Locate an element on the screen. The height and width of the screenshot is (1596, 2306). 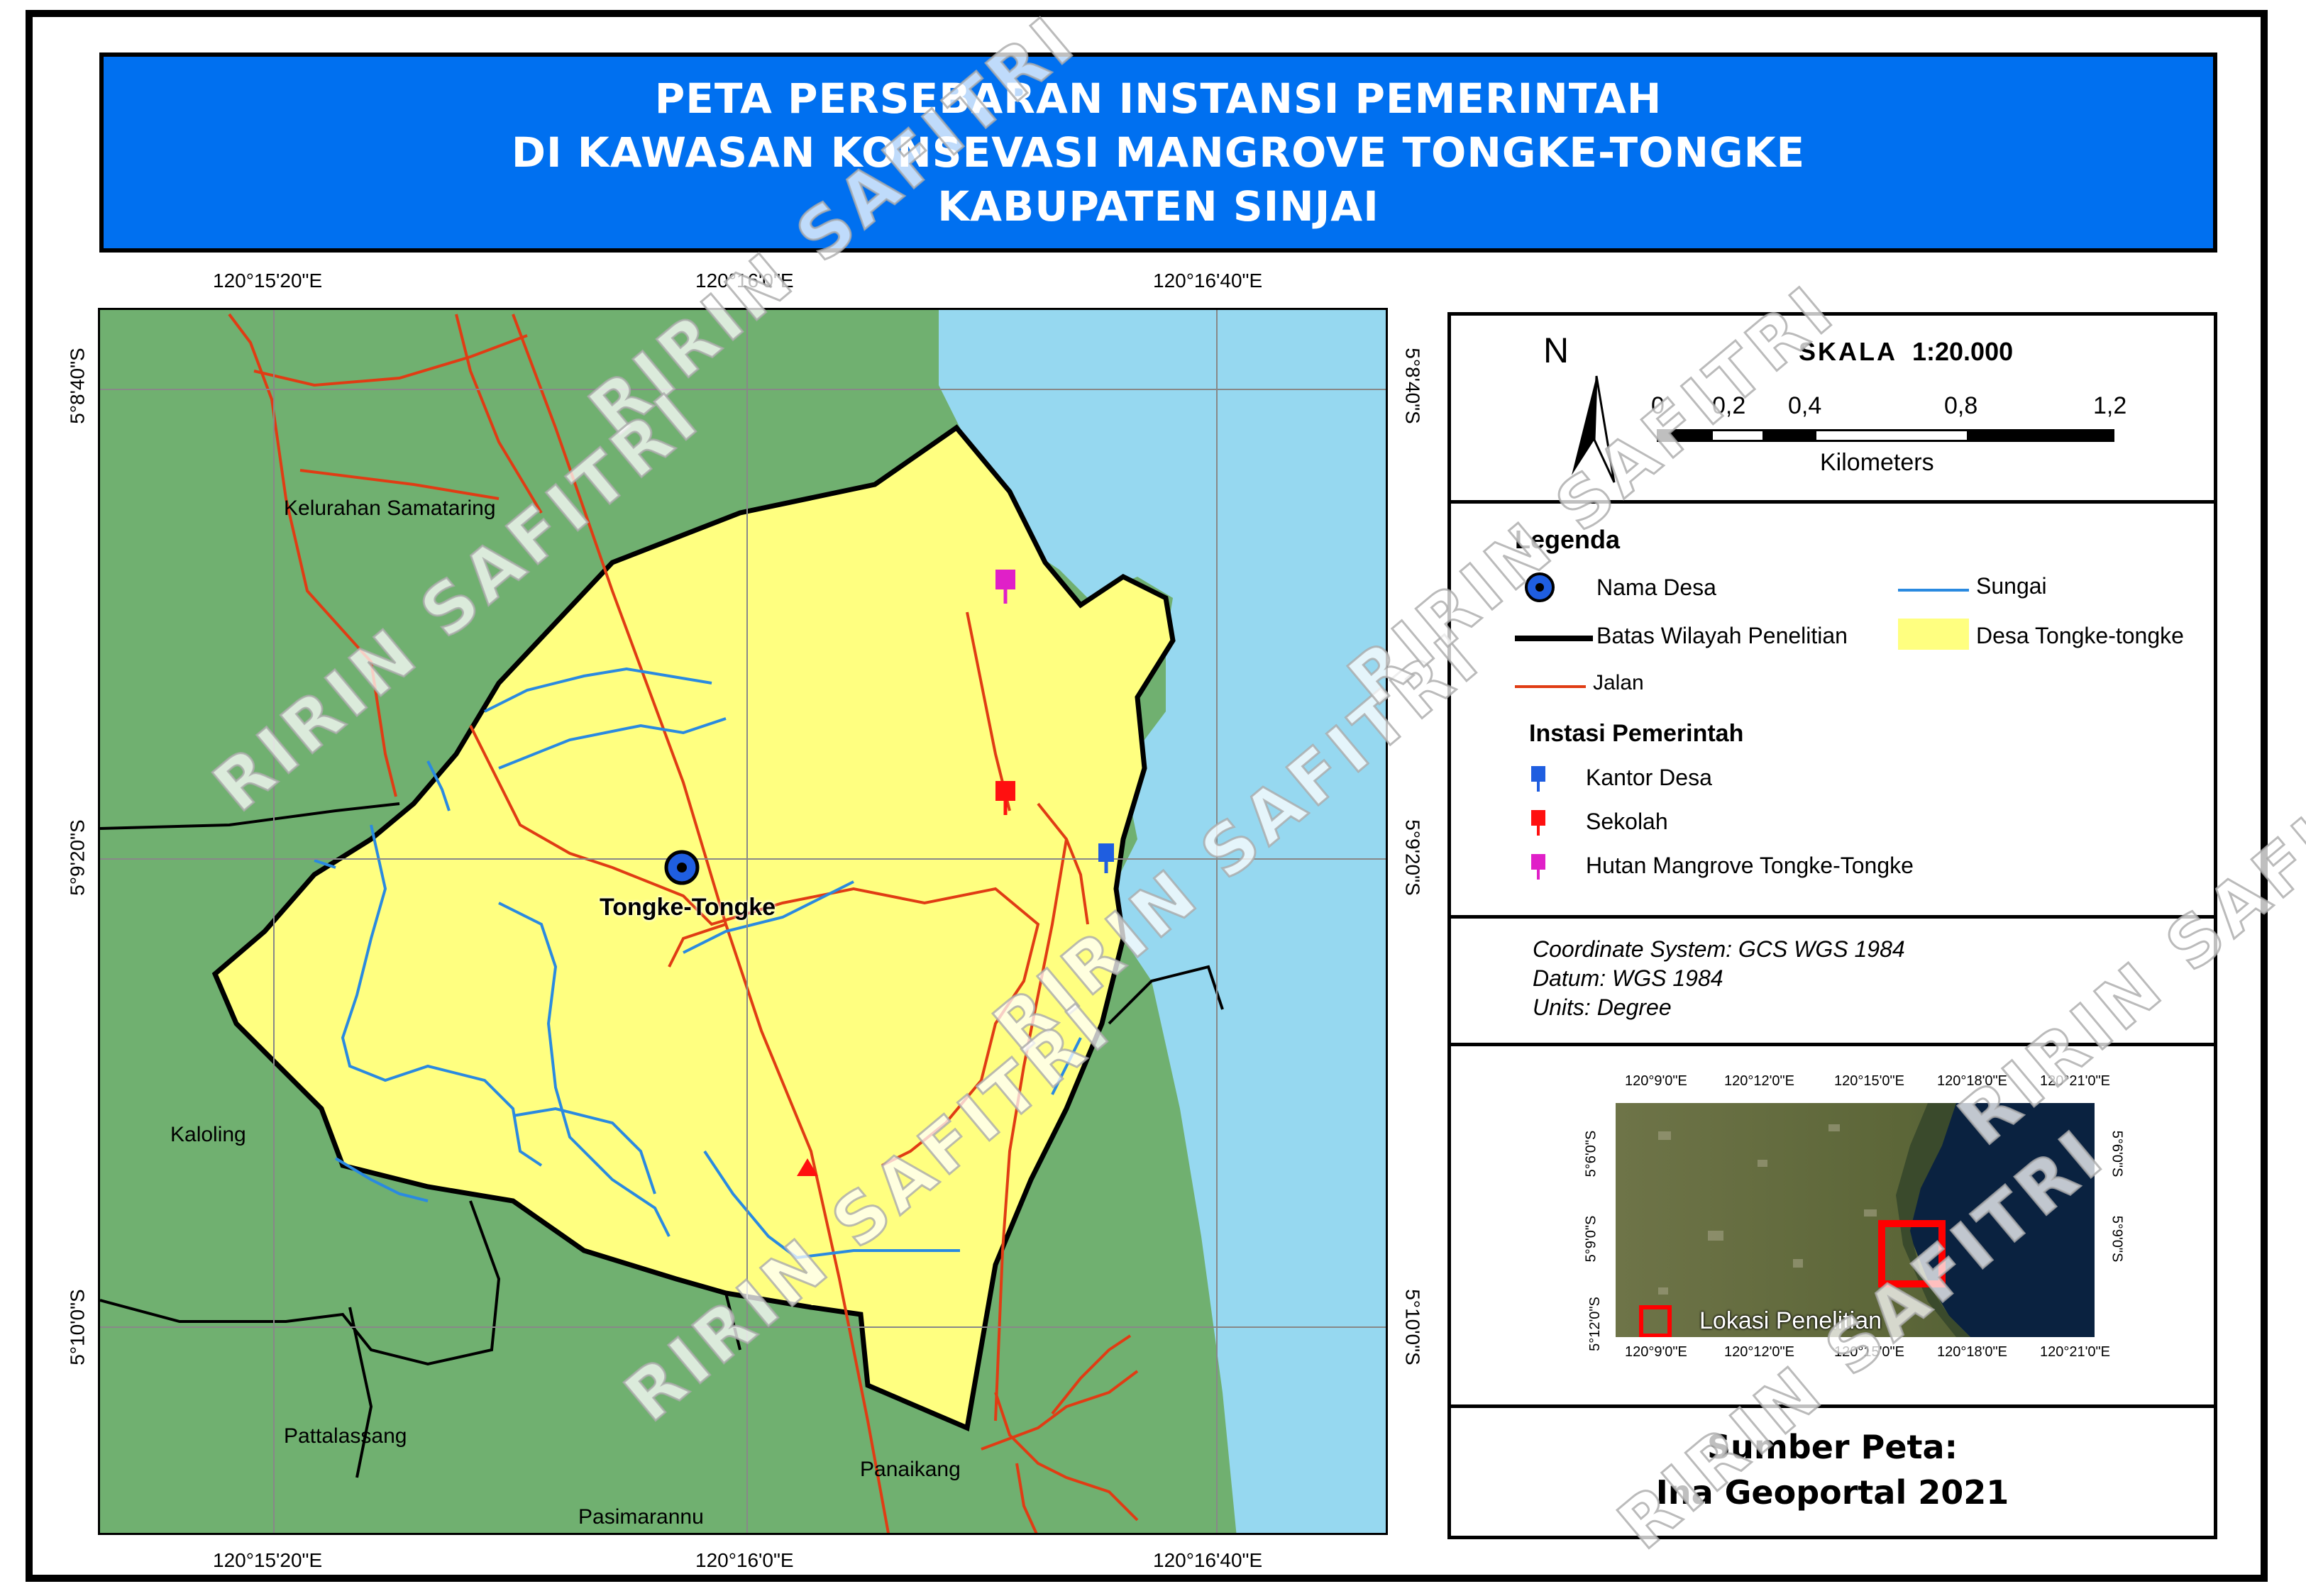
legend-village-icon is located at coordinates (1540, 587).